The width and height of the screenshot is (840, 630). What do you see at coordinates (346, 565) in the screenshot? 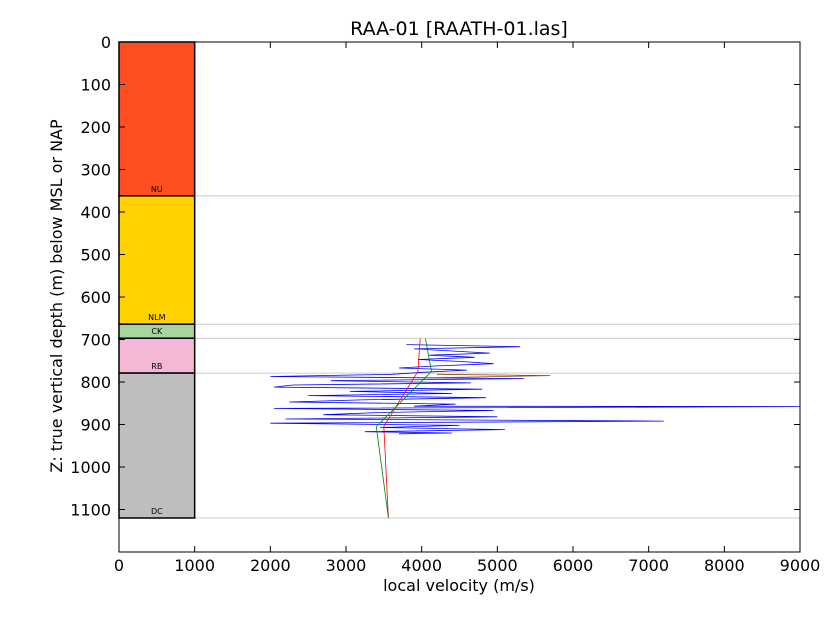
I see `x-tick-label: 3000` at bounding box center [346, 565].